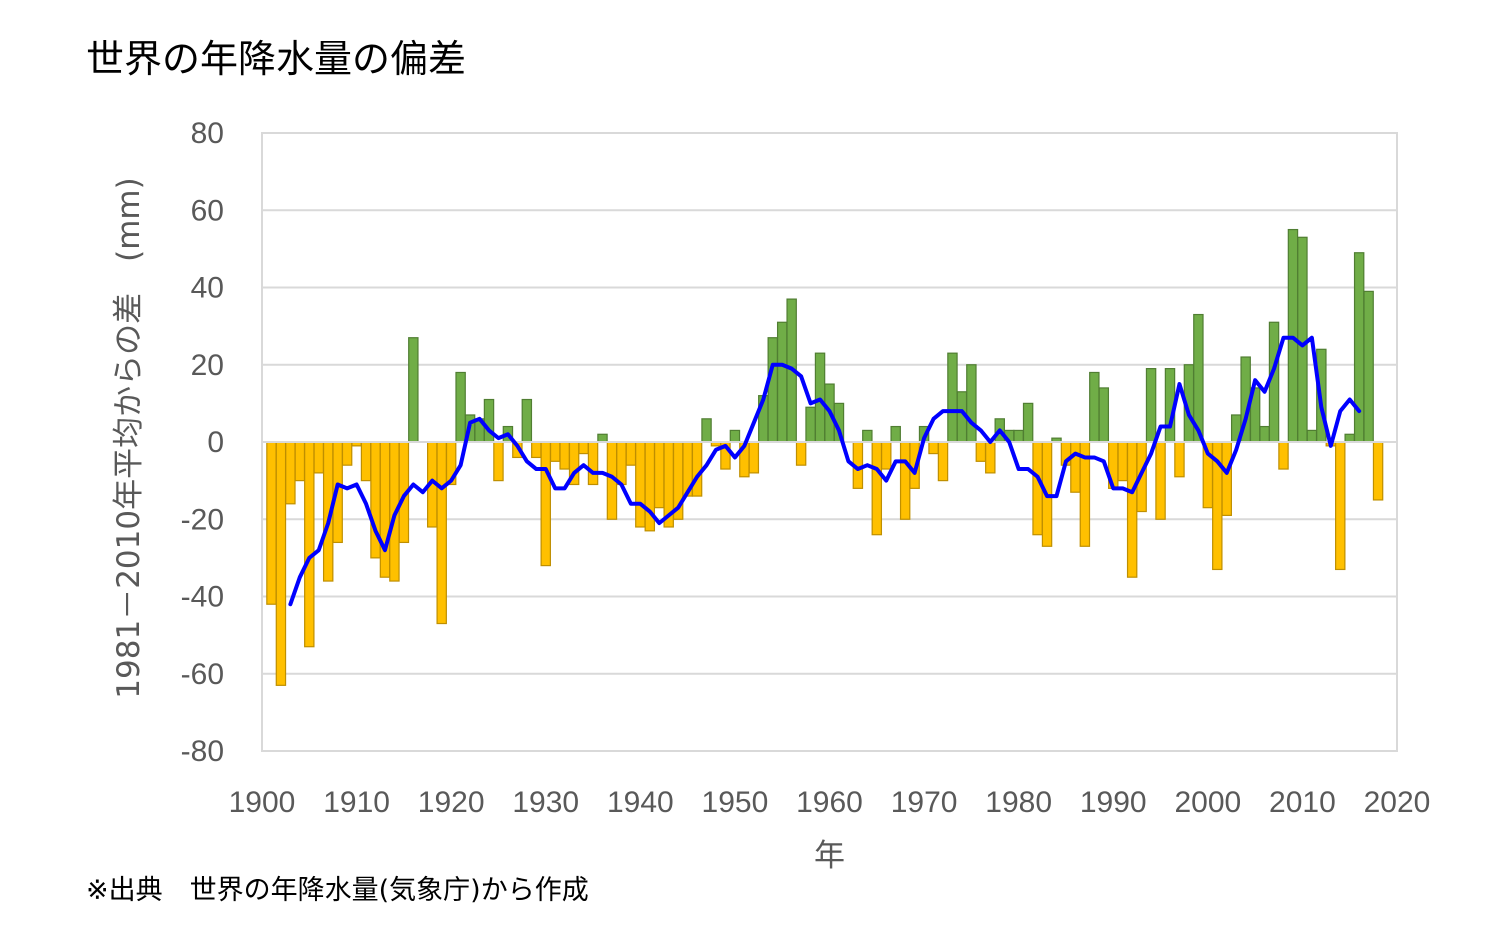 This screenshot has height=943, width=1500. What do you see at coordinates (202, 751) in the screenshot?
I see `y-tick-label: -80` at bounding box center [202, 751].